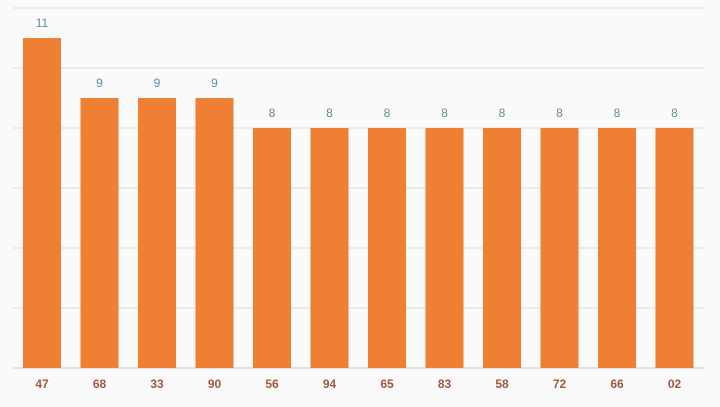  Describe the element at coordinates (42, 23) in the screenshot. I see `value-label: 11` at that location.